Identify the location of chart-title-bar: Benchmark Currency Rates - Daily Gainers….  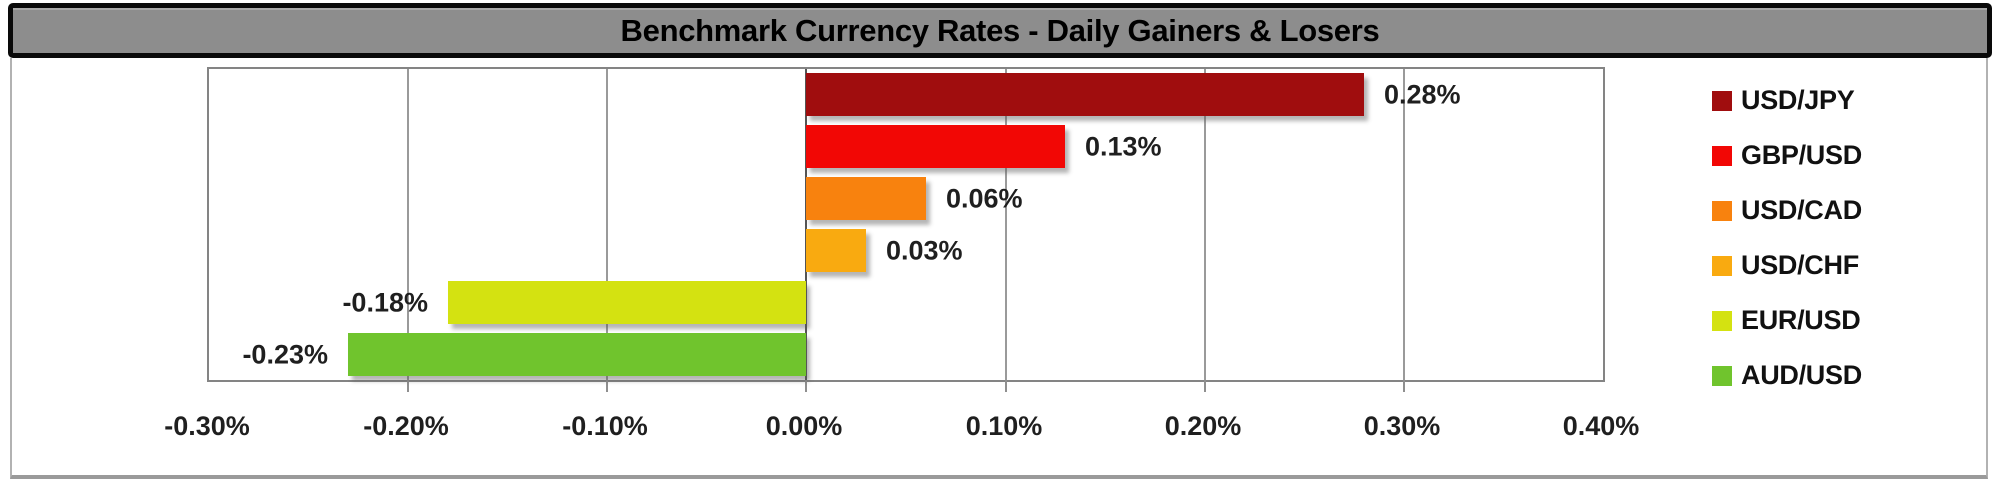
(1000, 30).